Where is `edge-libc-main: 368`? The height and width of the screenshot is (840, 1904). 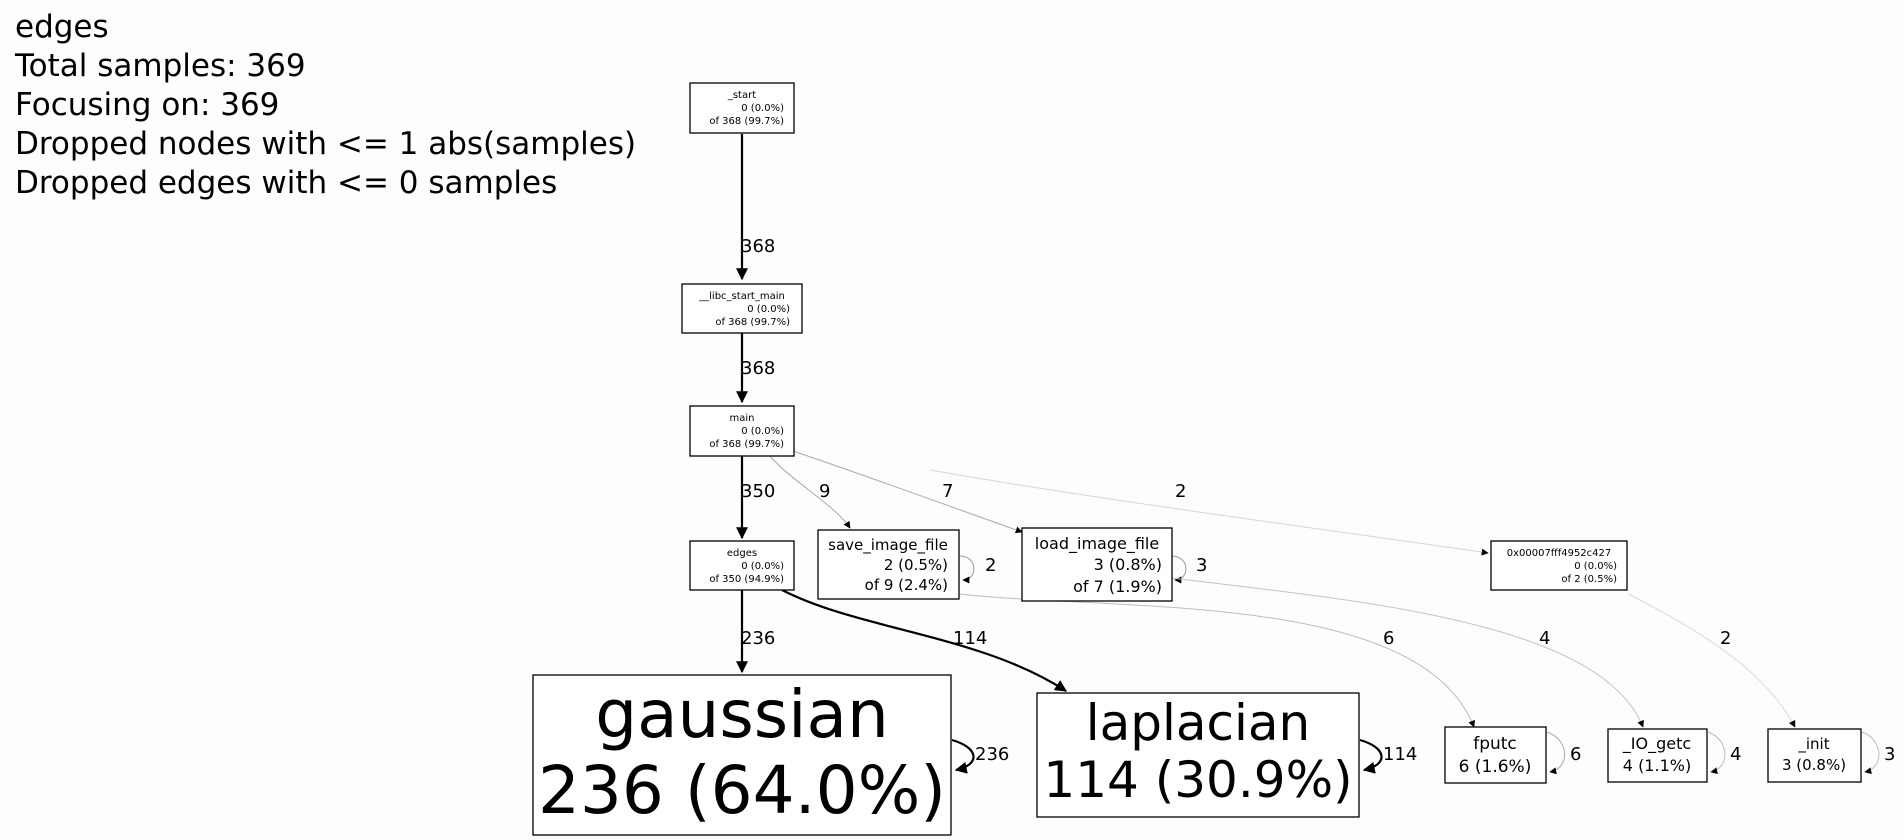
edge-libc-main: 368 is located at coordinates (755, 368).